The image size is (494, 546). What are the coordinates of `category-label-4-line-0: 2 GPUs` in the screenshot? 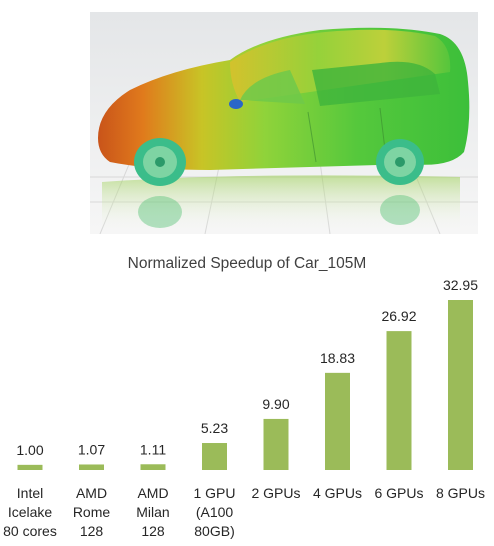 It's located at (275, 493).